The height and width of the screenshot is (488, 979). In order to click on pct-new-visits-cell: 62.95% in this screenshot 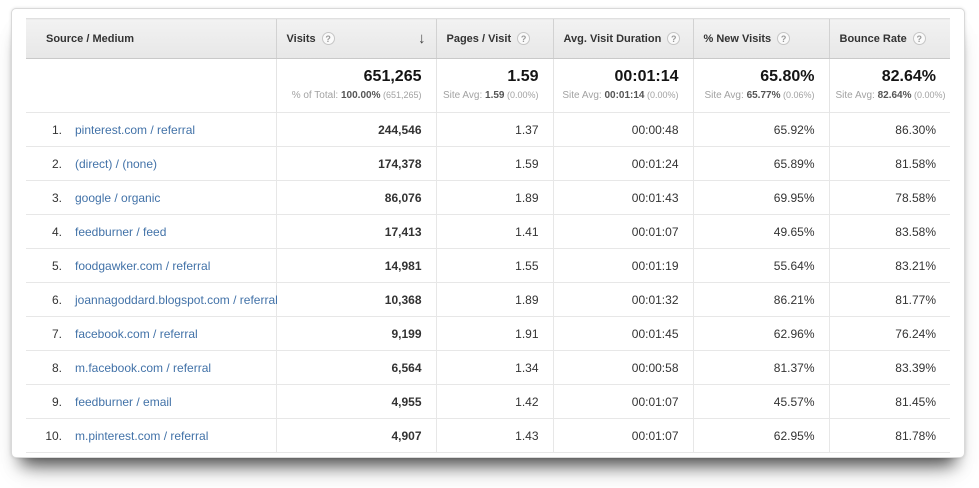, I will do `click(760, 435)`.